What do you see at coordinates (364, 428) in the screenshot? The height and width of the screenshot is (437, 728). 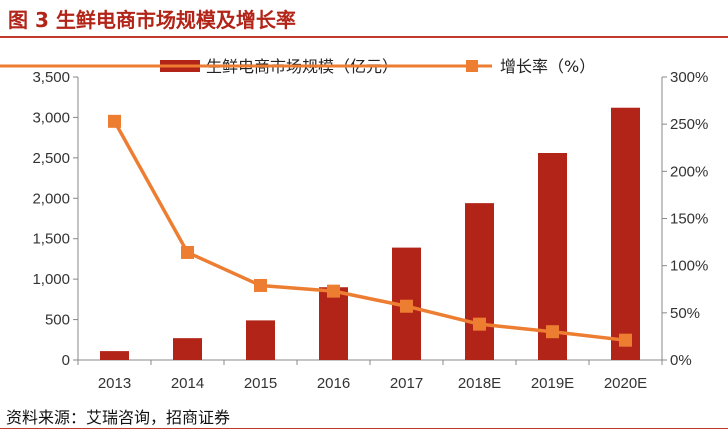 I see `footer-divider` at bounding box center [364, 428].